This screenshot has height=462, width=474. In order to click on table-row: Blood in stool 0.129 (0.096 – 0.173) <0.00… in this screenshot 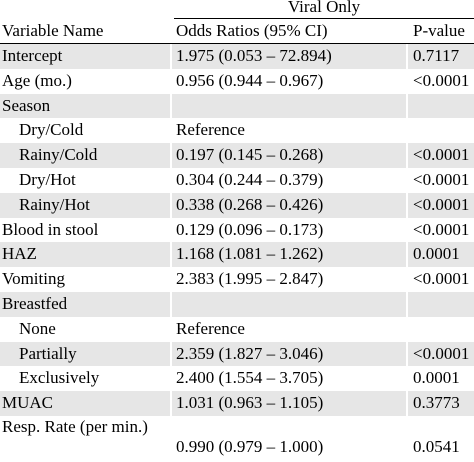, I will do `click(237, 230)`.